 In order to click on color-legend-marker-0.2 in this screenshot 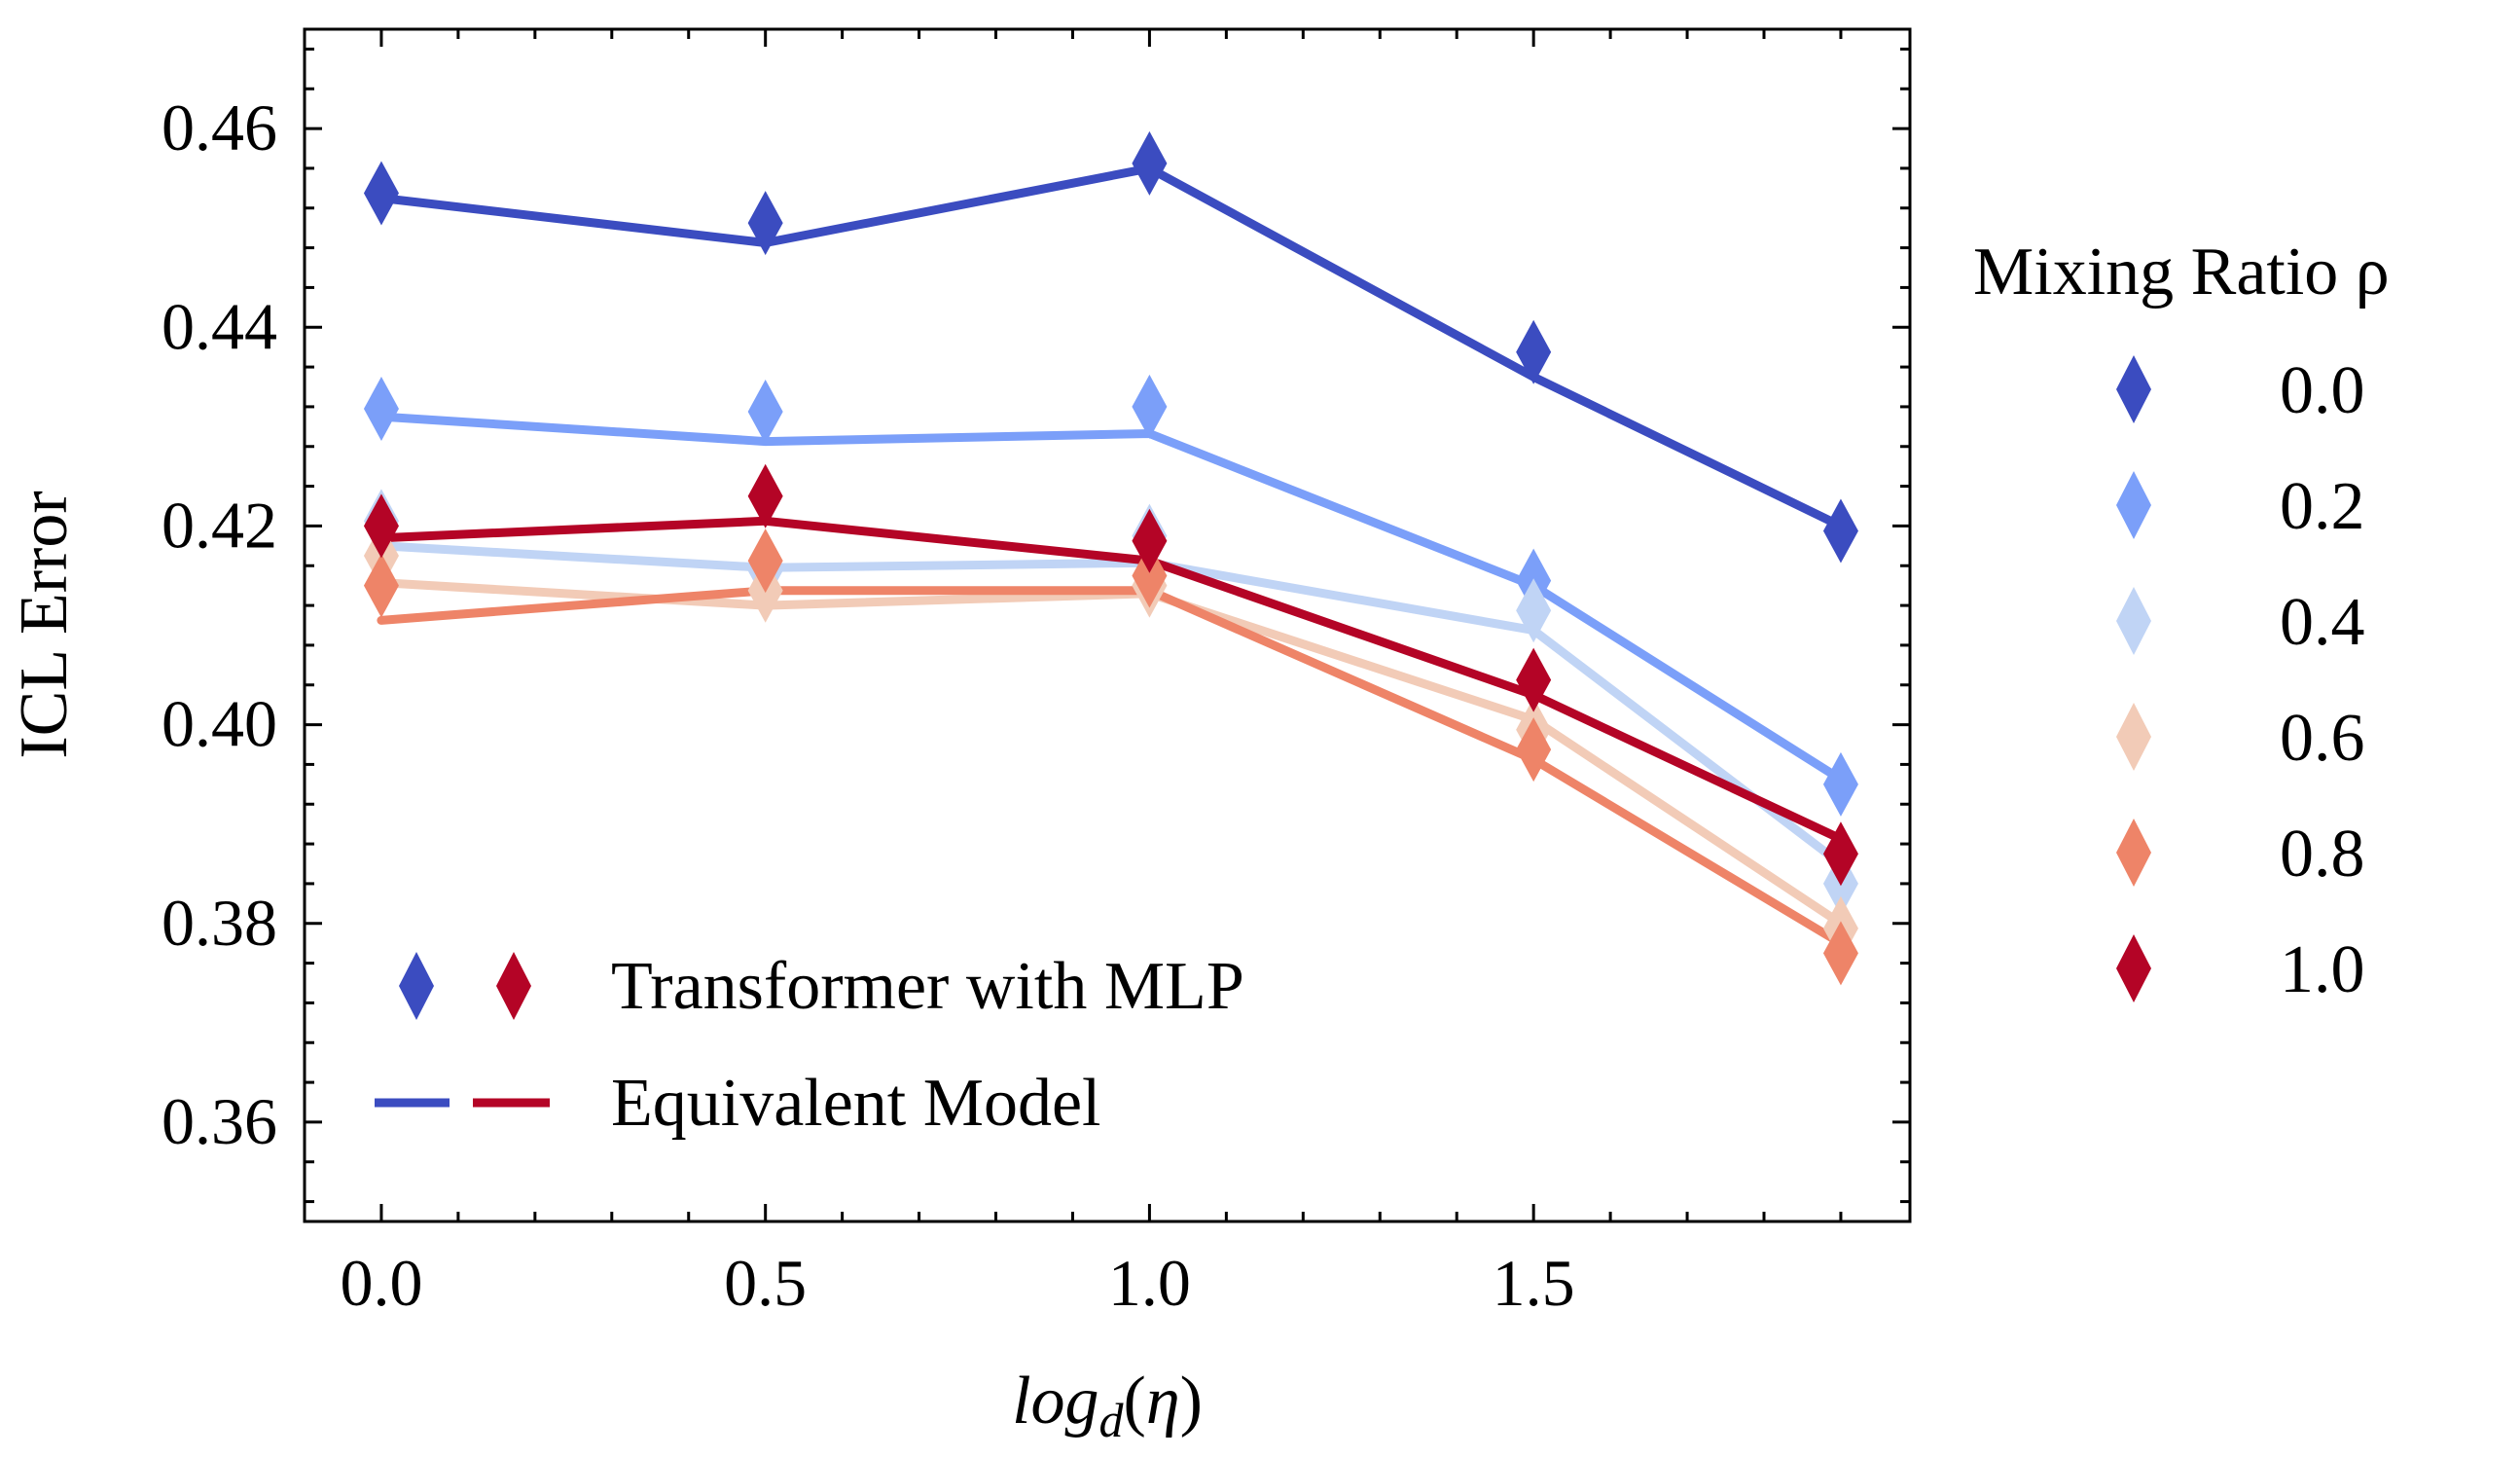, I will do `click(2133, 505)`.